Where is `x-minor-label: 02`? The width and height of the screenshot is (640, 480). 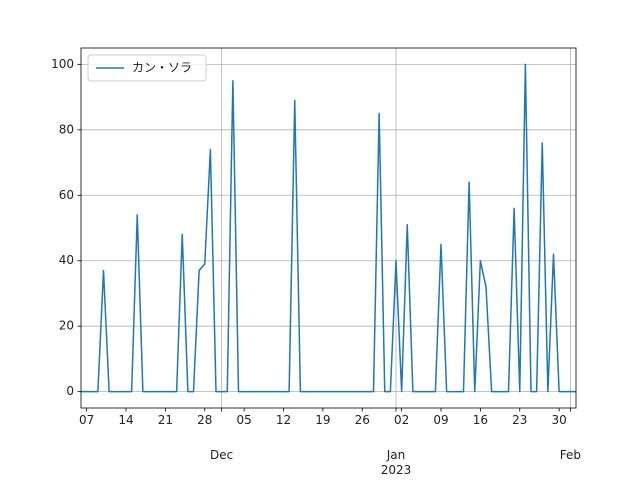 x-minor-label: 02 is located at coordinates (401, 420).